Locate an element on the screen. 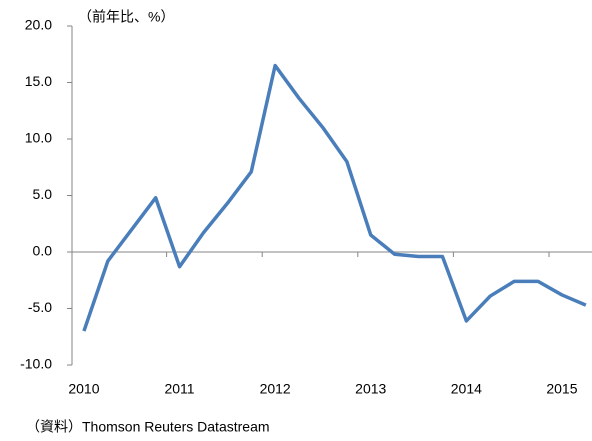  y-tick-label: -10.0 is located at coordinates (36, 364).